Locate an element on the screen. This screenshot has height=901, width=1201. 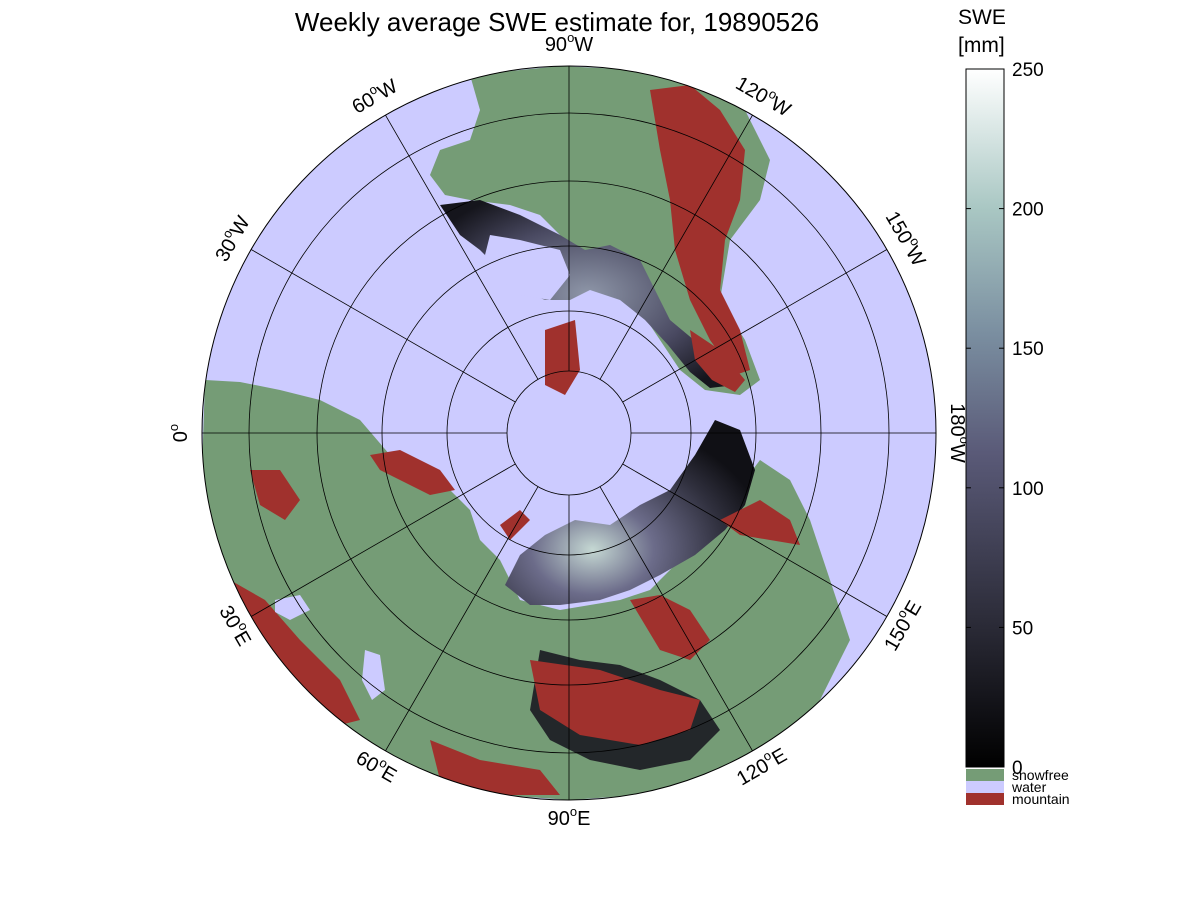
colorbar-tick-label: 200 is located at coordinates (1028, 210).